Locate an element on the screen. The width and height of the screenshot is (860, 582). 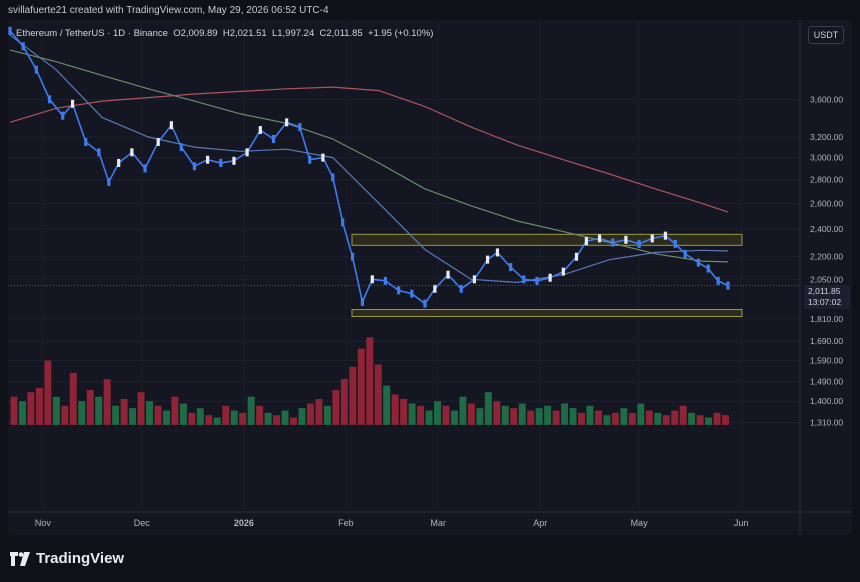
y-tick-label: 2,050.00 is located at coordinates (826, 279).